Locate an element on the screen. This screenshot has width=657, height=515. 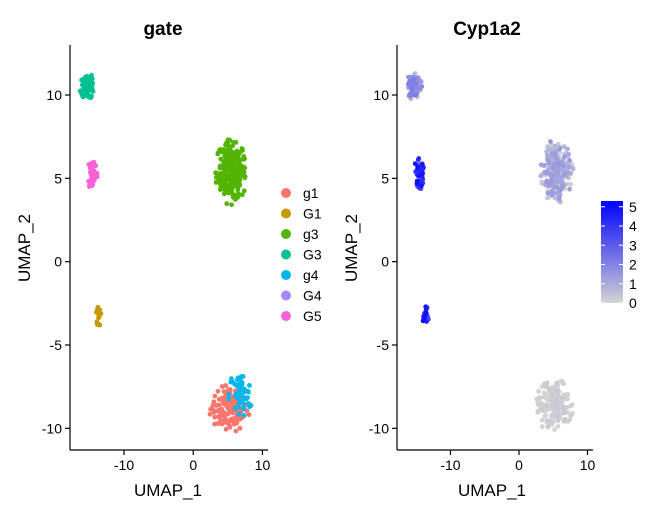
gate-legend: g1 G1 g3 G3 g4 G4 G5 is located at coordinates (301, 254).